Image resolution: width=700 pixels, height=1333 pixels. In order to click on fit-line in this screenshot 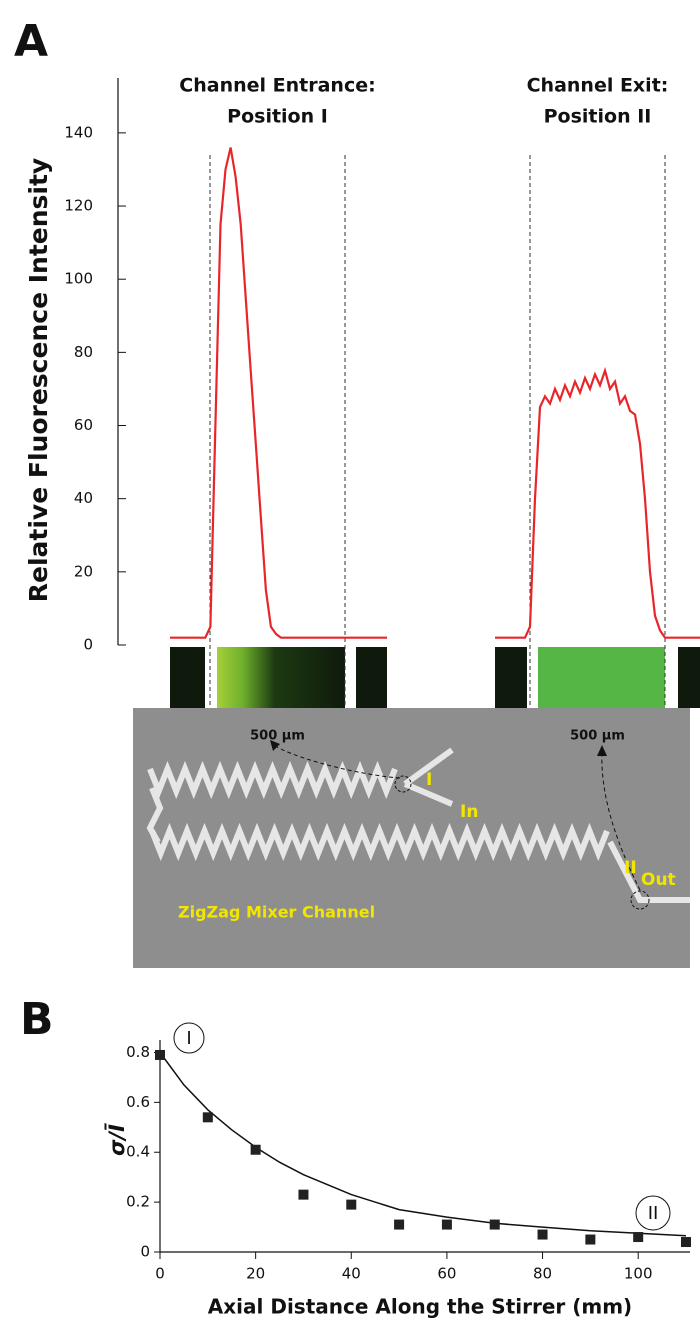, I will do `click(423, 1144)`.